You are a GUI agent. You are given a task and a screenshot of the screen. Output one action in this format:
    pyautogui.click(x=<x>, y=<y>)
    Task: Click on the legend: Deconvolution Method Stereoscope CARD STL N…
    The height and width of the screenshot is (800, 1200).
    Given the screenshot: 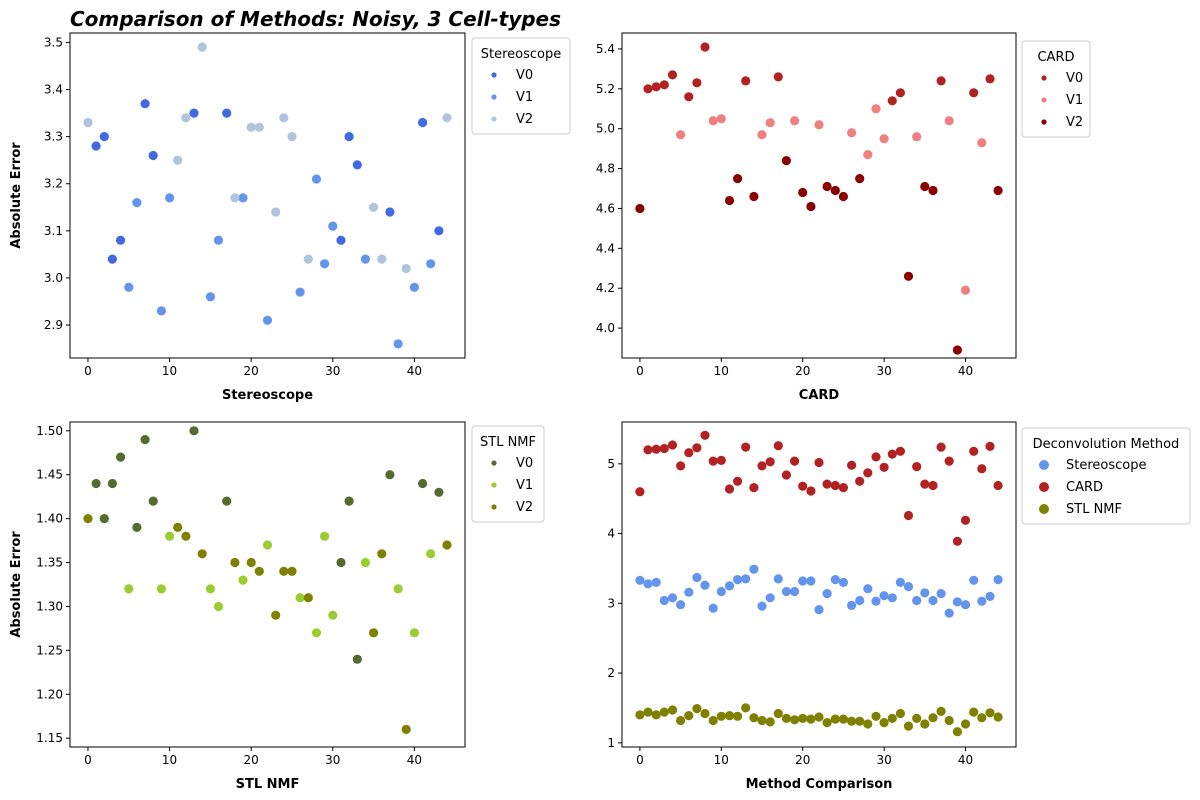 What is the action you would take?
    pyautogui.click(x=1106, y=476)
    